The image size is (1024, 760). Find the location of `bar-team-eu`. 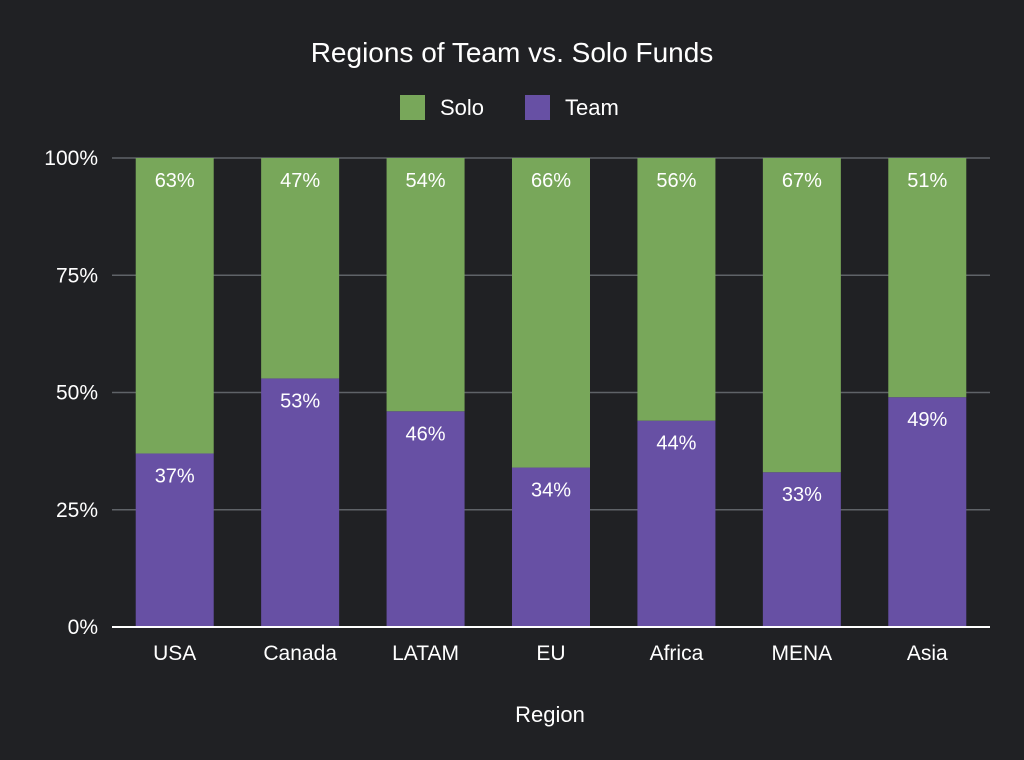

bar-team-eu is located at coordinates (551, 547).